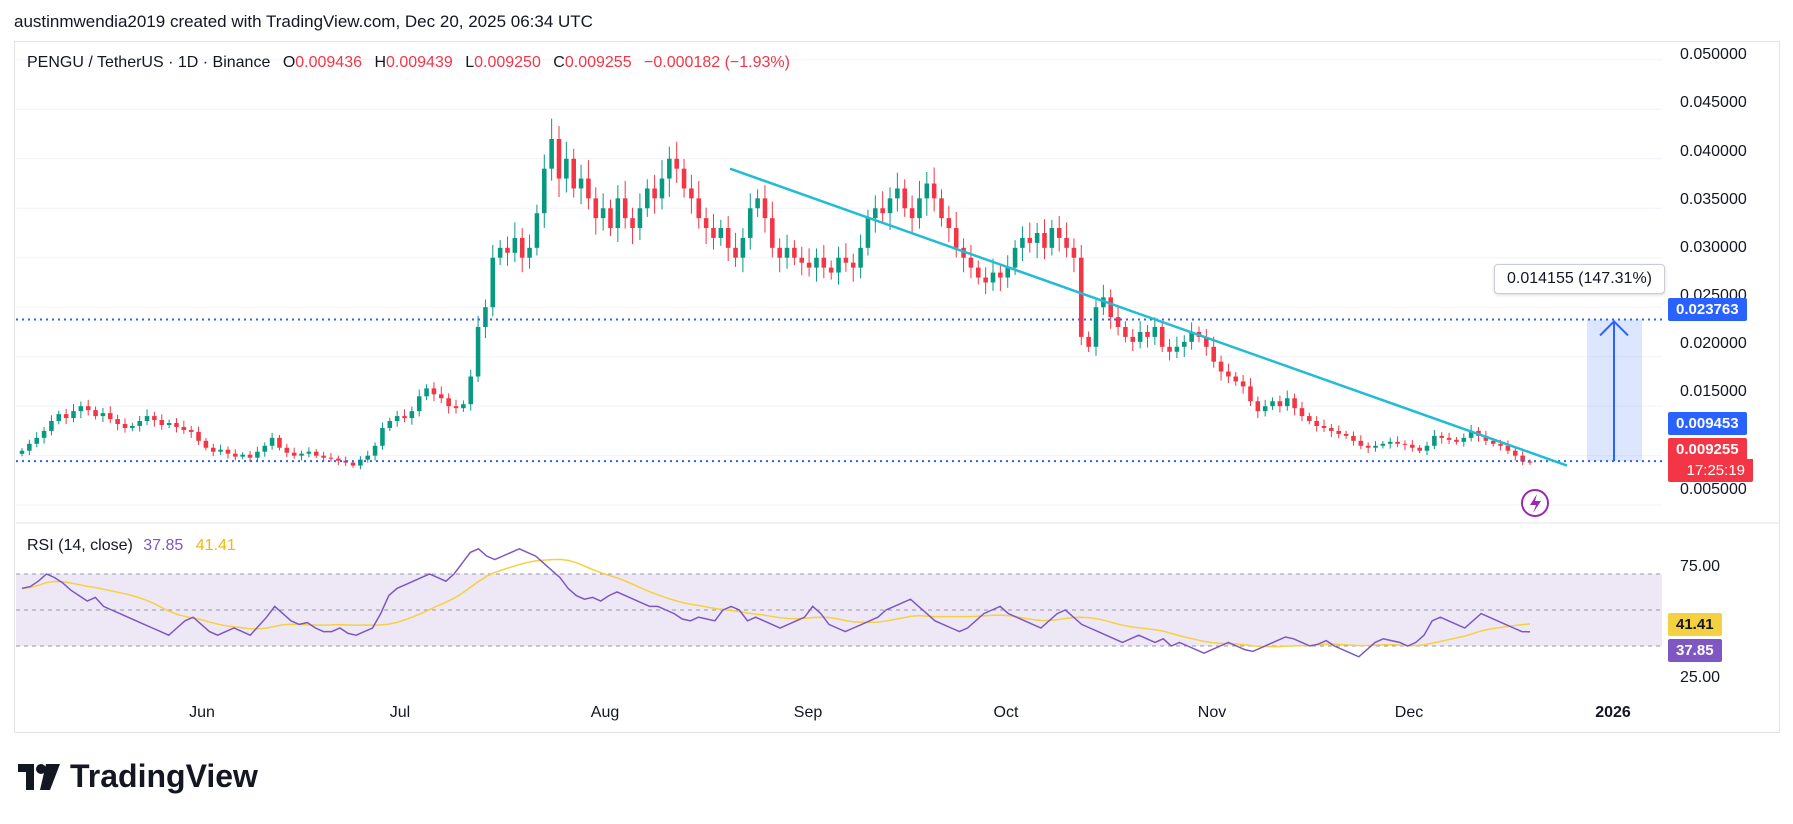 Image resolution: width=1793 pixels, height=824 pixels. I want to click on rsi-band, so click(839, 610).